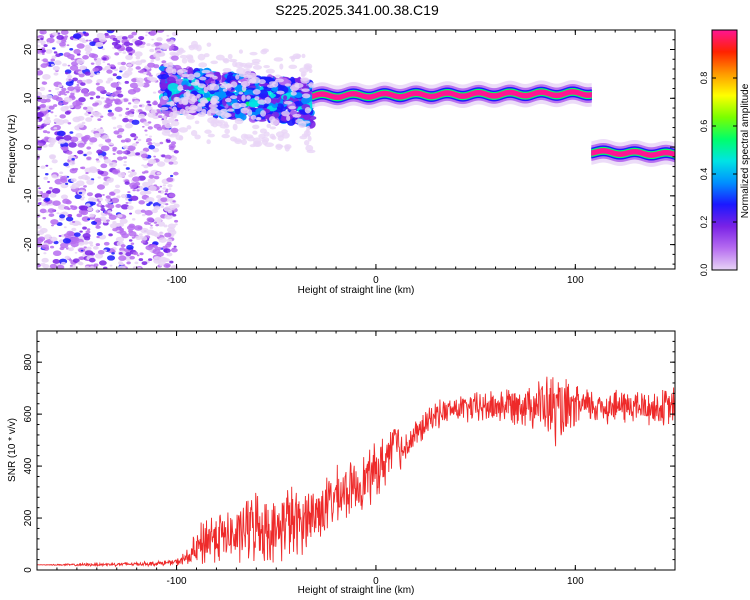 This screenshot has height=600, width=750. I want to click on y-tick-label: 600, so click(28, 413).